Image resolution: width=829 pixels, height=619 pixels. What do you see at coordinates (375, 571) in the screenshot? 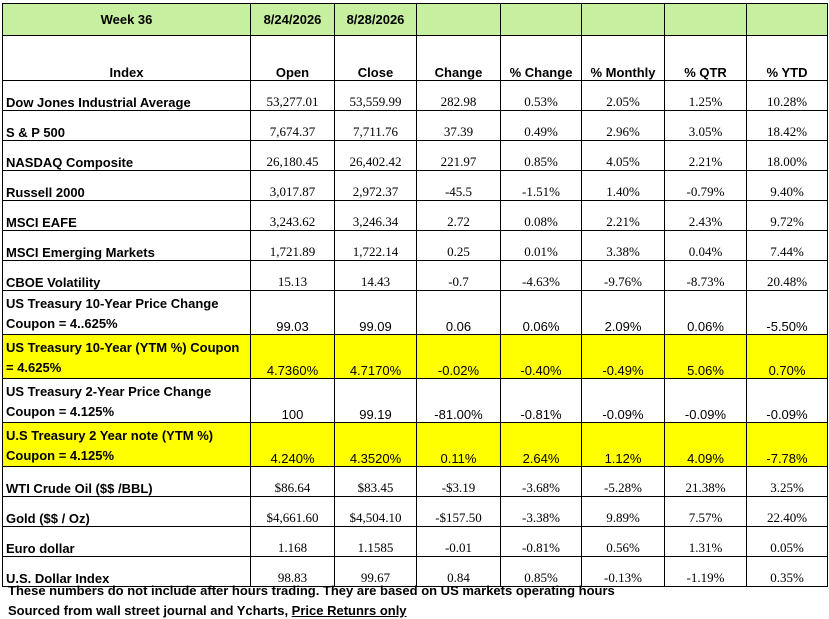
I see `close-value: 99.67` at bounding box center [375, 571].